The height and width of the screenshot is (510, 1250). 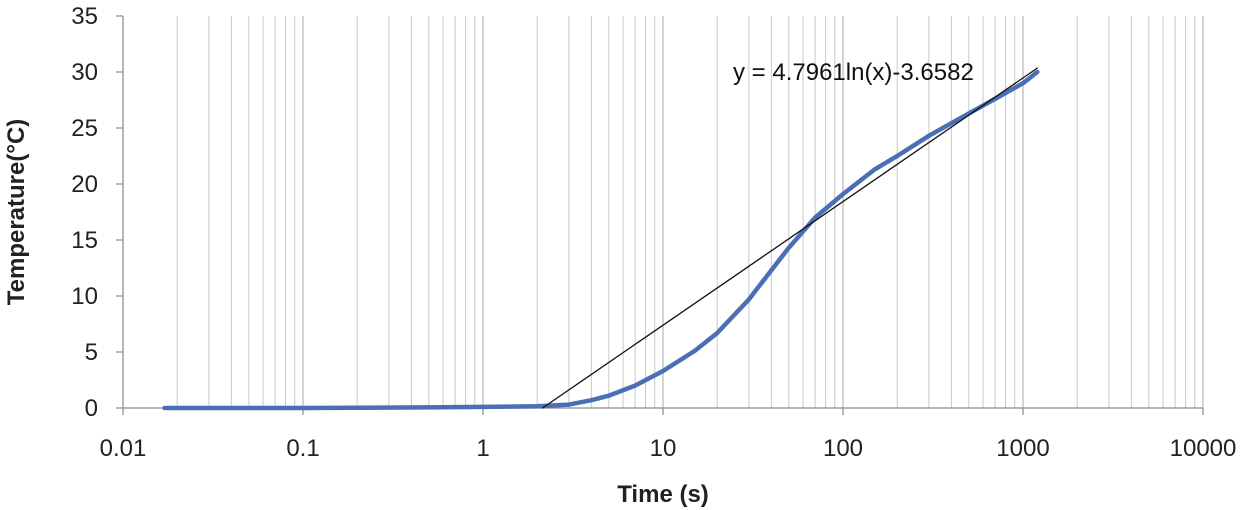 I want to click on y-tick-label: 5, so click(x=91, y=352).